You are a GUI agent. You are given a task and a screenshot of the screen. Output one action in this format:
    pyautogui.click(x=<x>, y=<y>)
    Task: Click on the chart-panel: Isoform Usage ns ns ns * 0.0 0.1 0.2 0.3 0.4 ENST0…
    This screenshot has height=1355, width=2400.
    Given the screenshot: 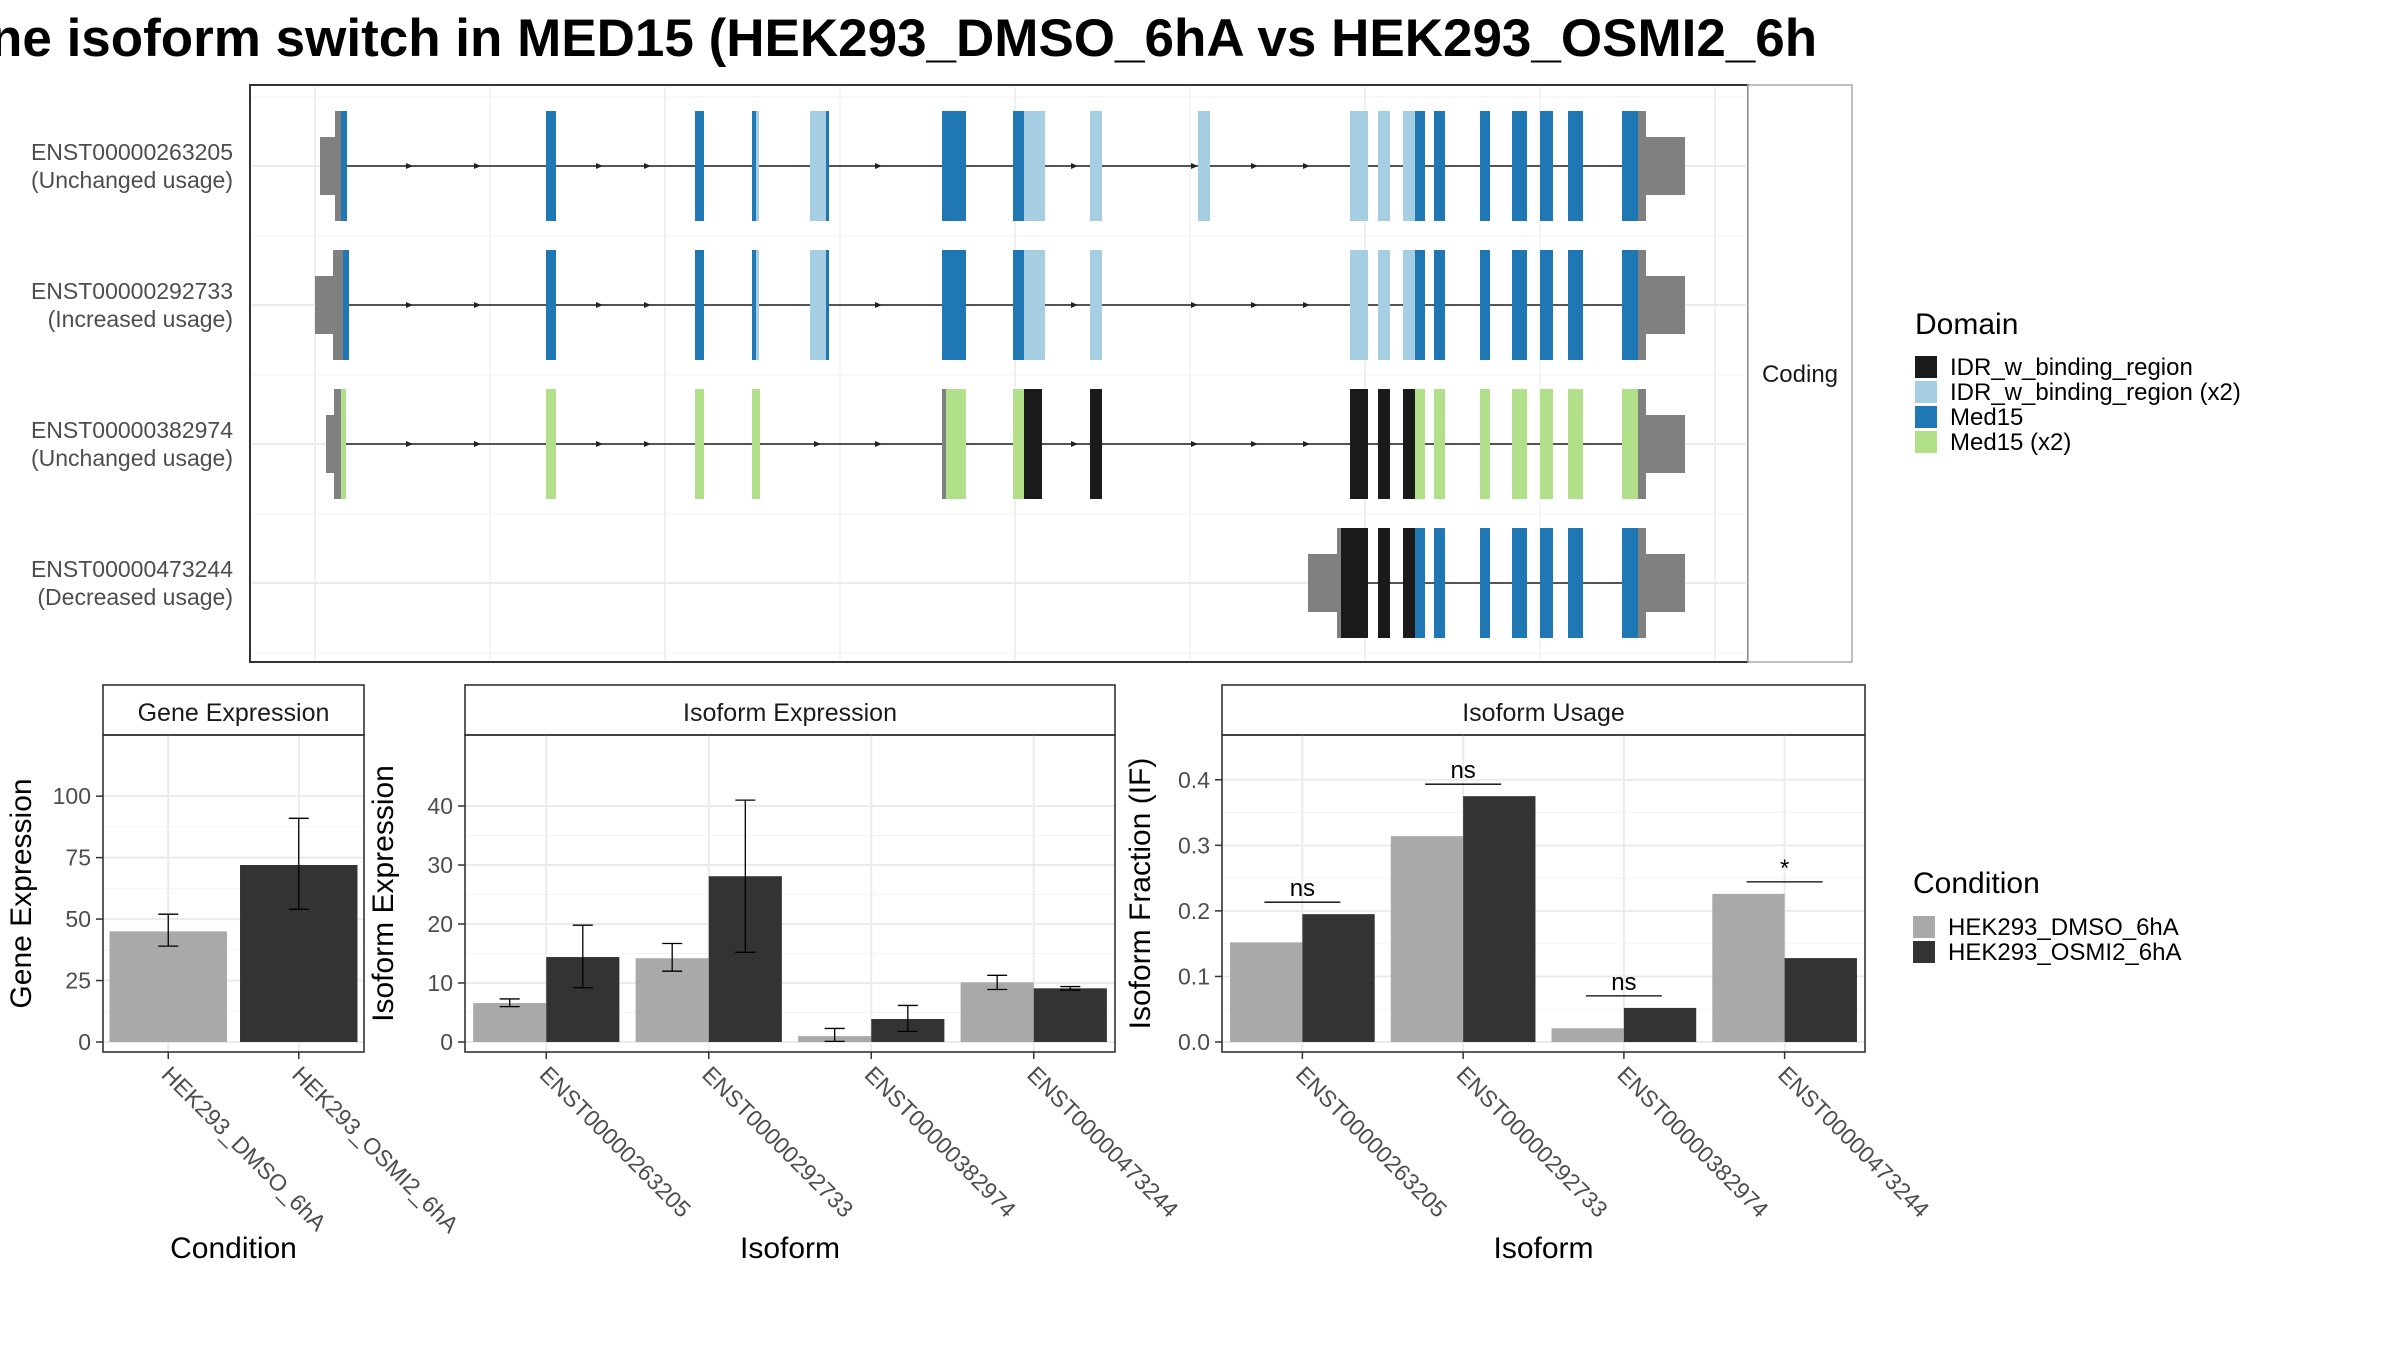 What is the action you would take?
    pyautogui.click(x=1529, y=974)
    